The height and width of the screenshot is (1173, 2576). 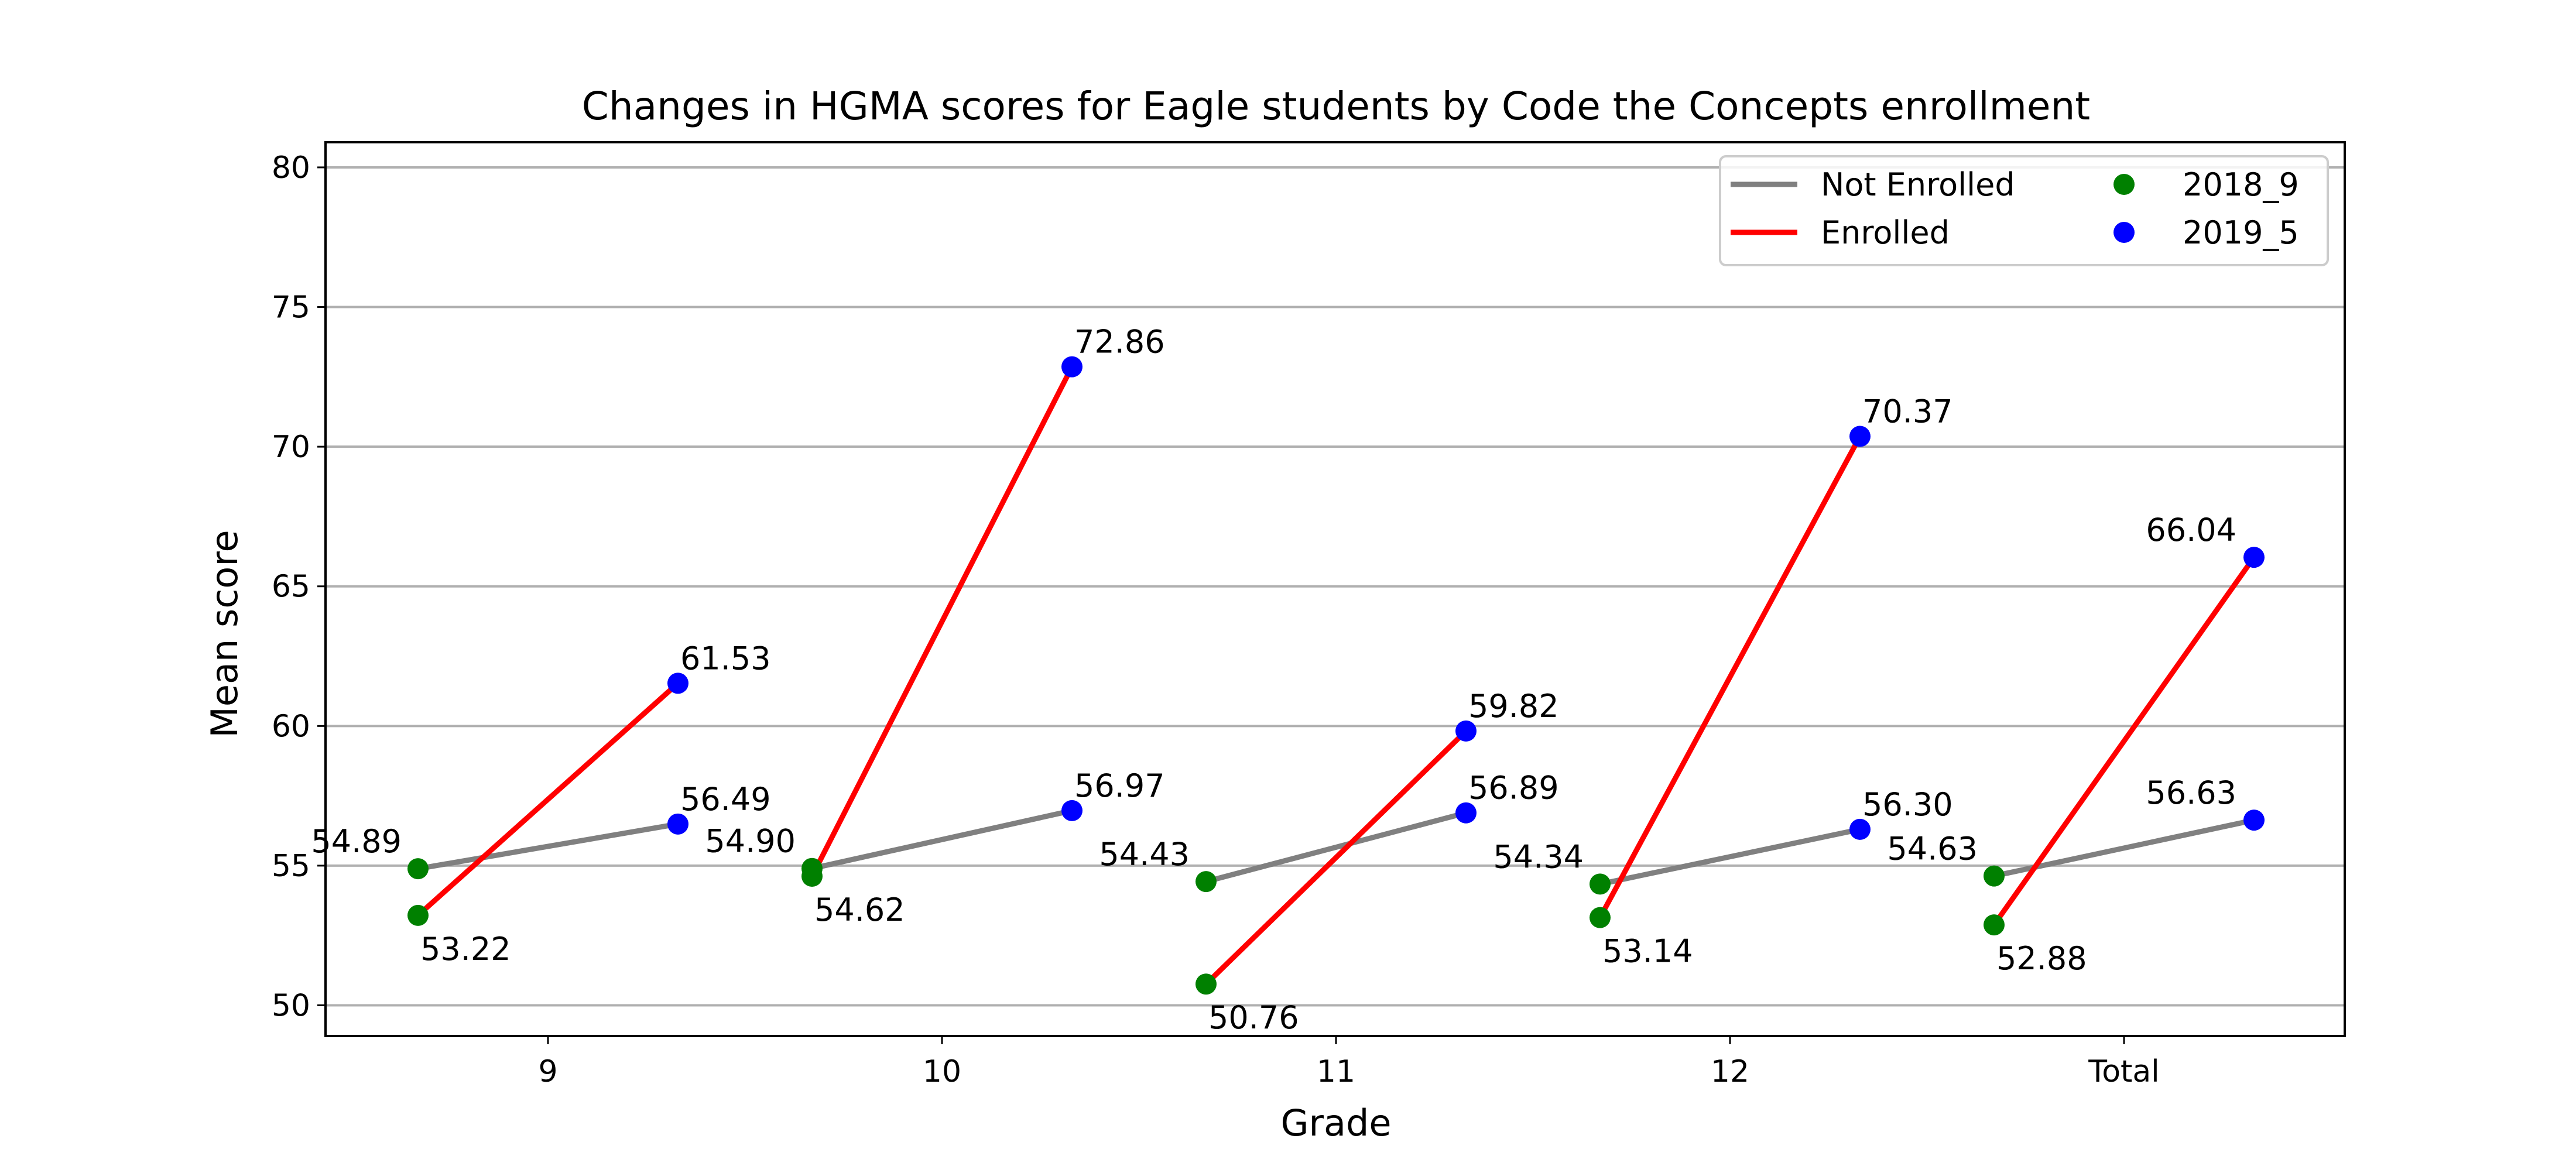 What do you see at coordinates (725, 799) in the screenshot?
I see `end-value-label: 56.49` at bounding box center [725, 799].